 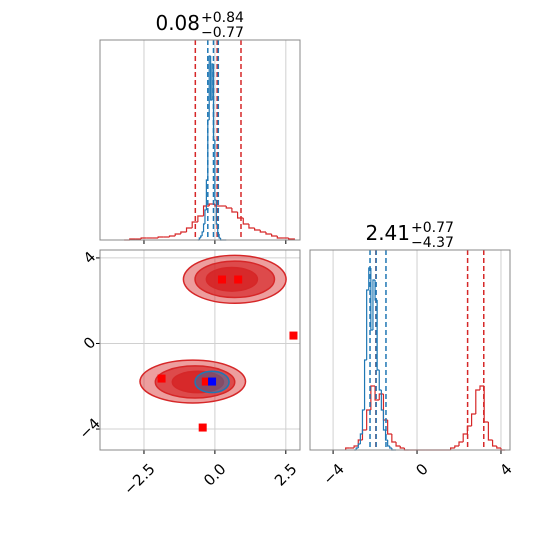 What do you see at coordinates (333, 474) in the screenshot?
I see `x-tick-label: −4` at bounding box center [333, 474].